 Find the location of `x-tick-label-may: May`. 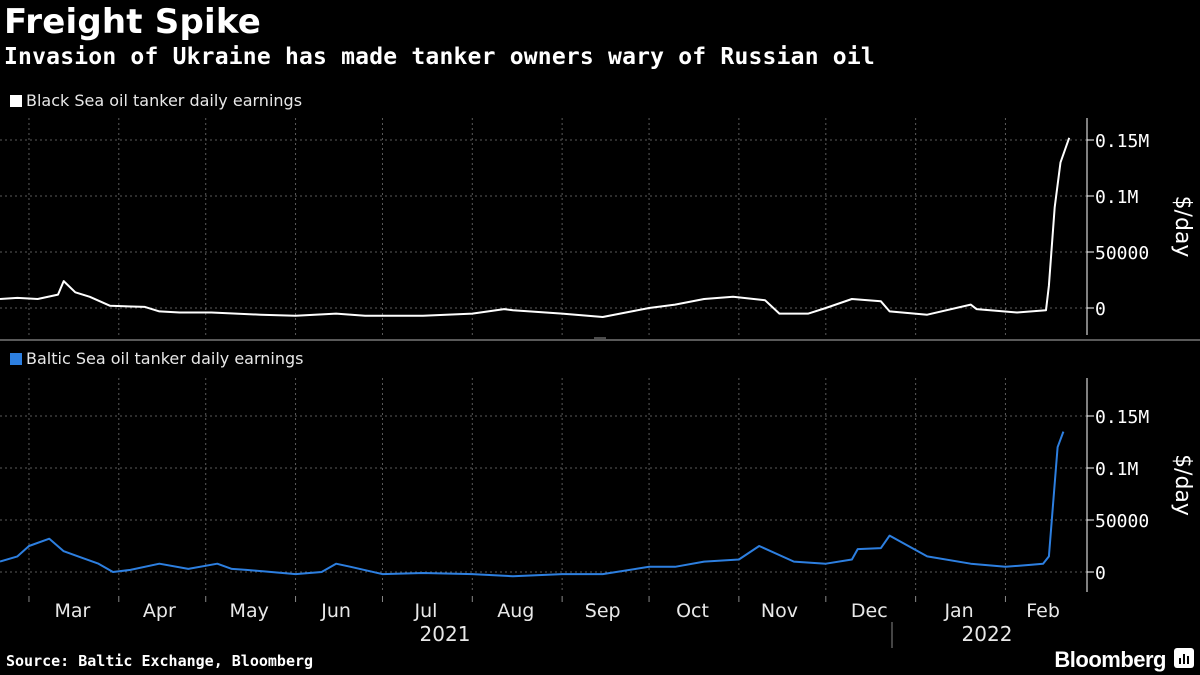

x-tick-label-may: May is located at coordinates (249, 611).